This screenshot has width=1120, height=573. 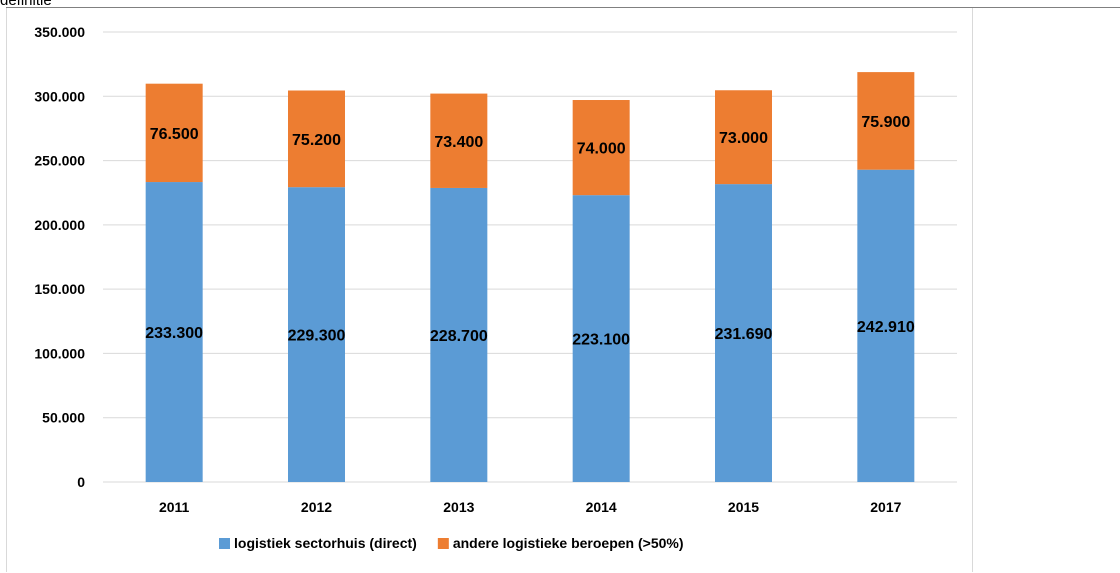 I want to click on data-label: 73.000, so click(x=743, y=138).